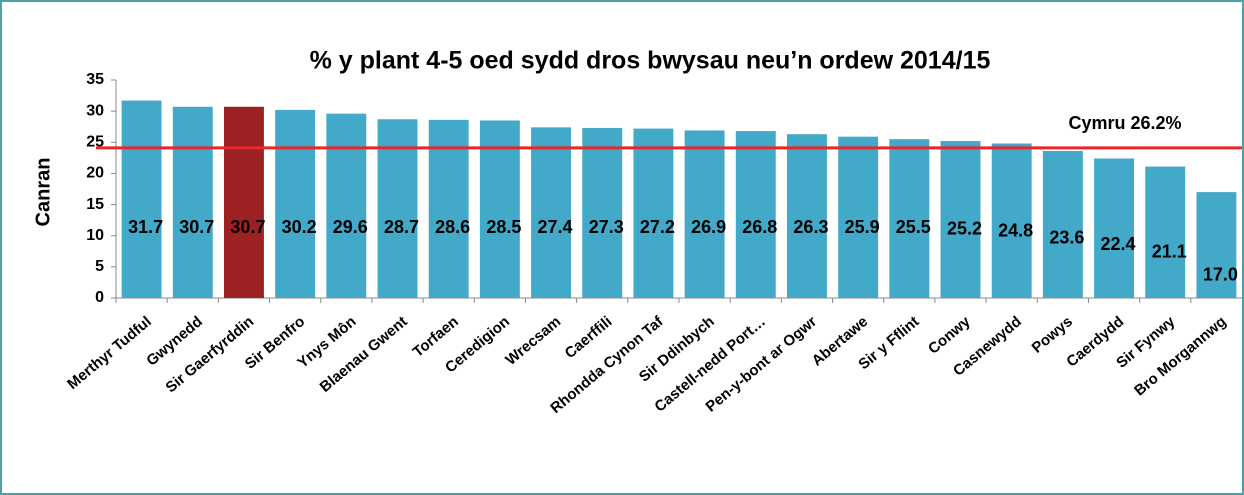 The image size is (1244, 495). I want to click on data-label: 27.4, so click(555, 227).